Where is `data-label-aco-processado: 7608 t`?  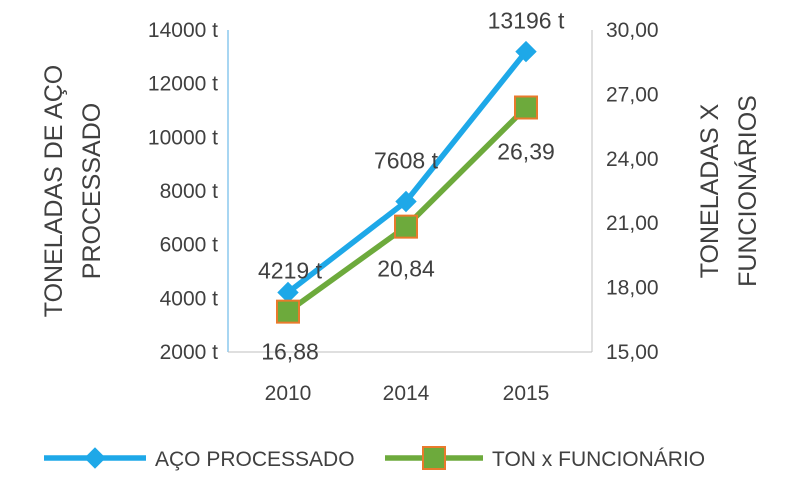
data-label-aco-processado: 7608 t is located at coordinates (406, 161).